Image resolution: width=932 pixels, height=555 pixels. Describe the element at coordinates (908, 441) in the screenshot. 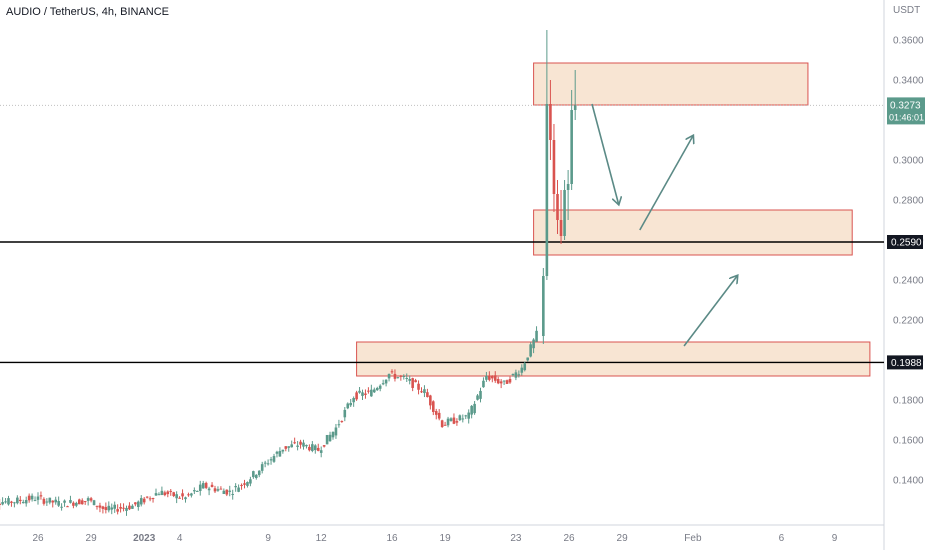

I see `y-tick-label: 0.1600` at that location.